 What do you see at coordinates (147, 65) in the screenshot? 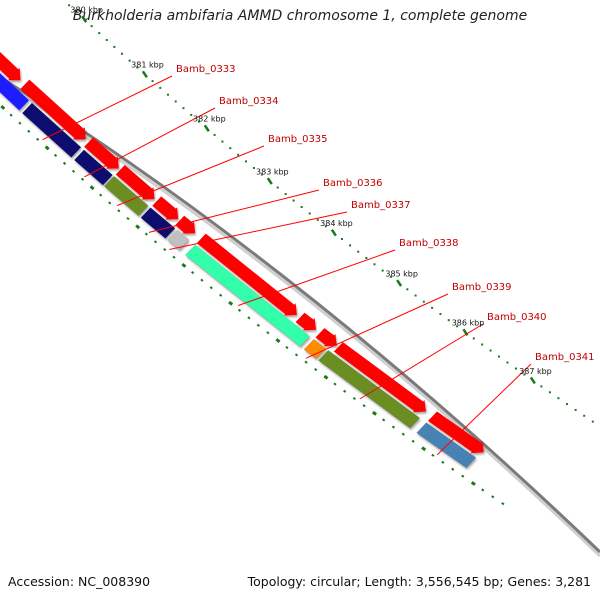
I see `tick-label: 381 kbp` at bounding box center [147, 65].